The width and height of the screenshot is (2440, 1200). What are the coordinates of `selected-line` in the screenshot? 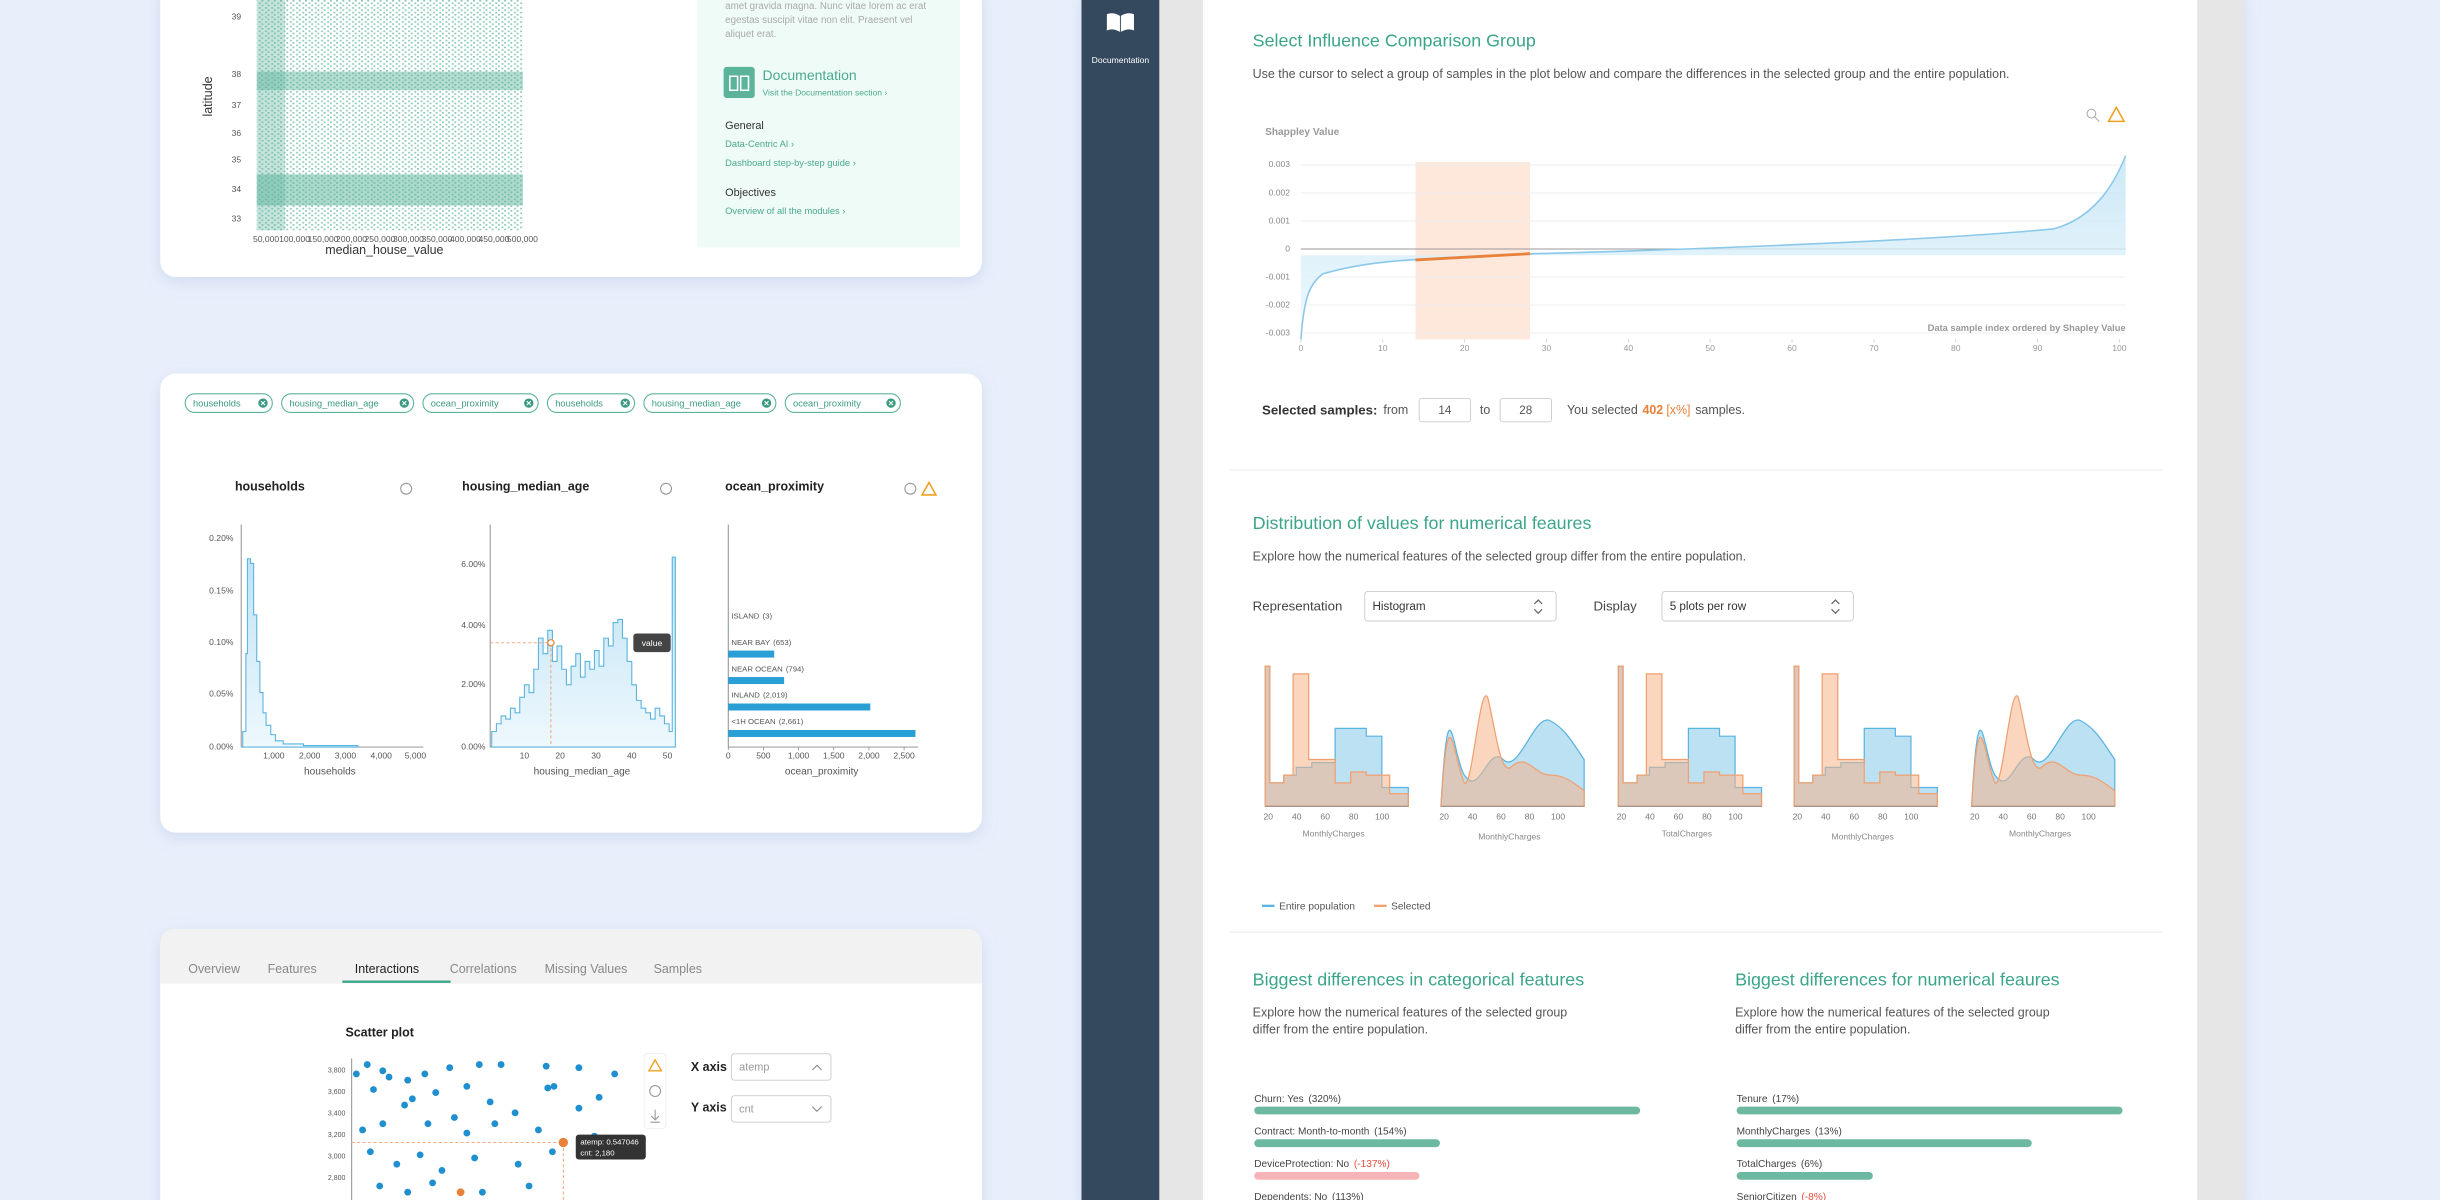 It's located at (1473, 257).